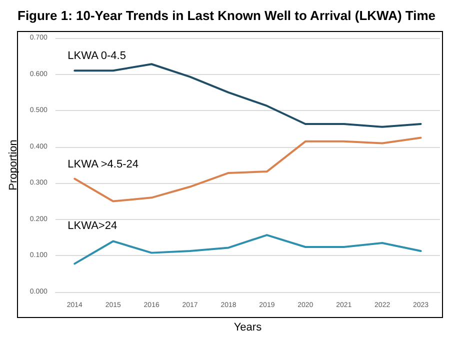 The width and height of the screenshot is (453, 338). I want to click on chart-title: Figure 1: 10-Year Trends in Last Known Well to Arrival (LKWA) Time, so click(226, 15).